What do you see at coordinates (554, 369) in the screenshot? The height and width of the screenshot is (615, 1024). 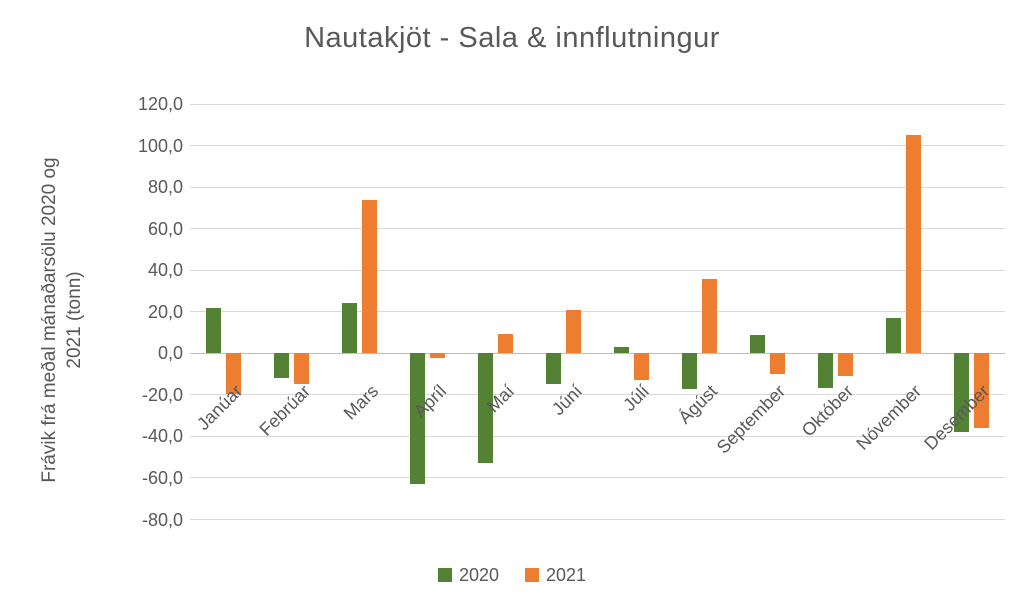 I see `bar-2020-Júní` at bounding box center [554, 369].